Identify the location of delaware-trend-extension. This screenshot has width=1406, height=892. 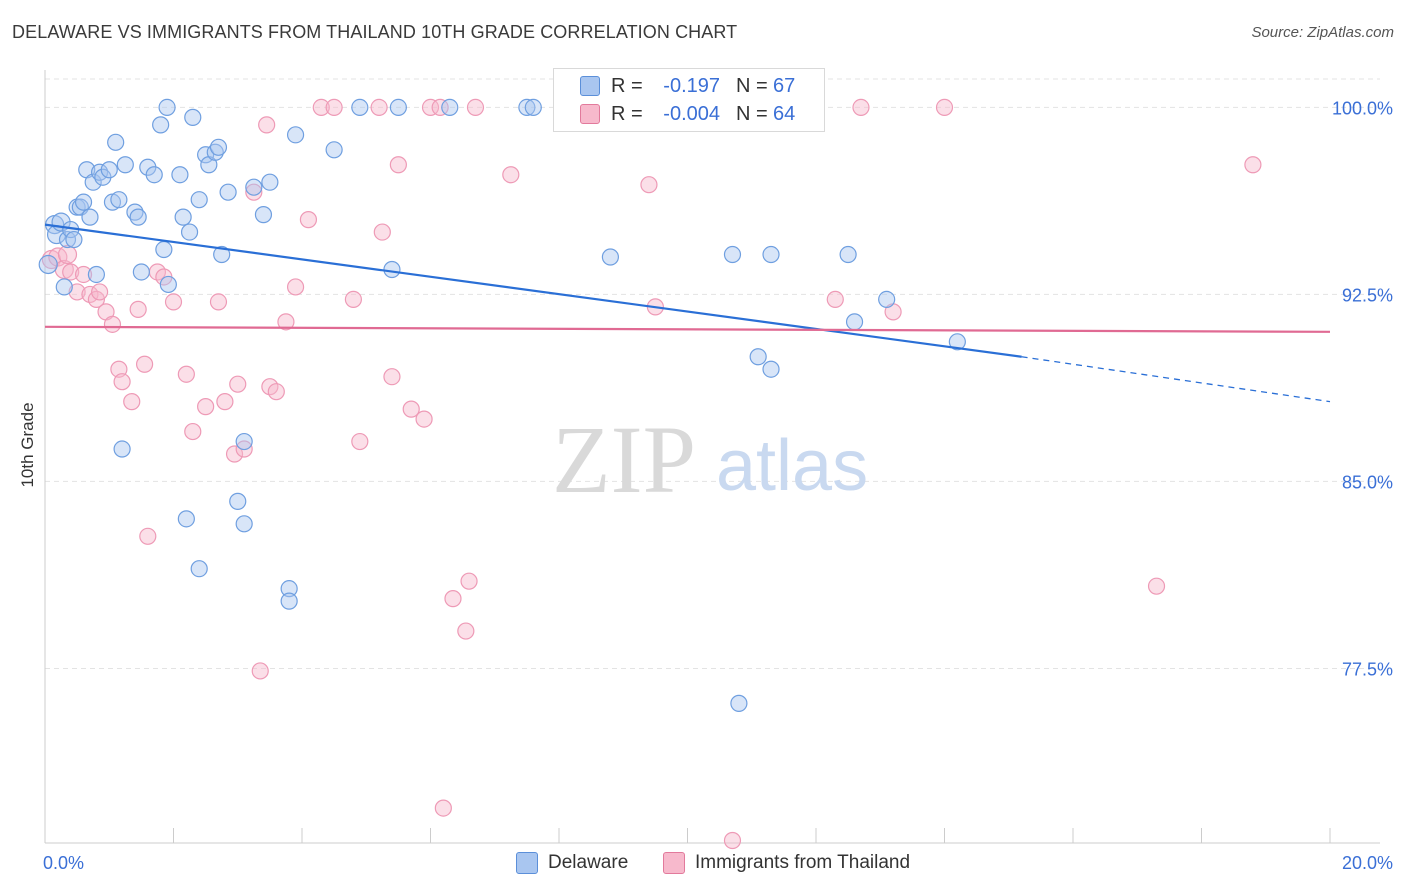
(1176, 379).